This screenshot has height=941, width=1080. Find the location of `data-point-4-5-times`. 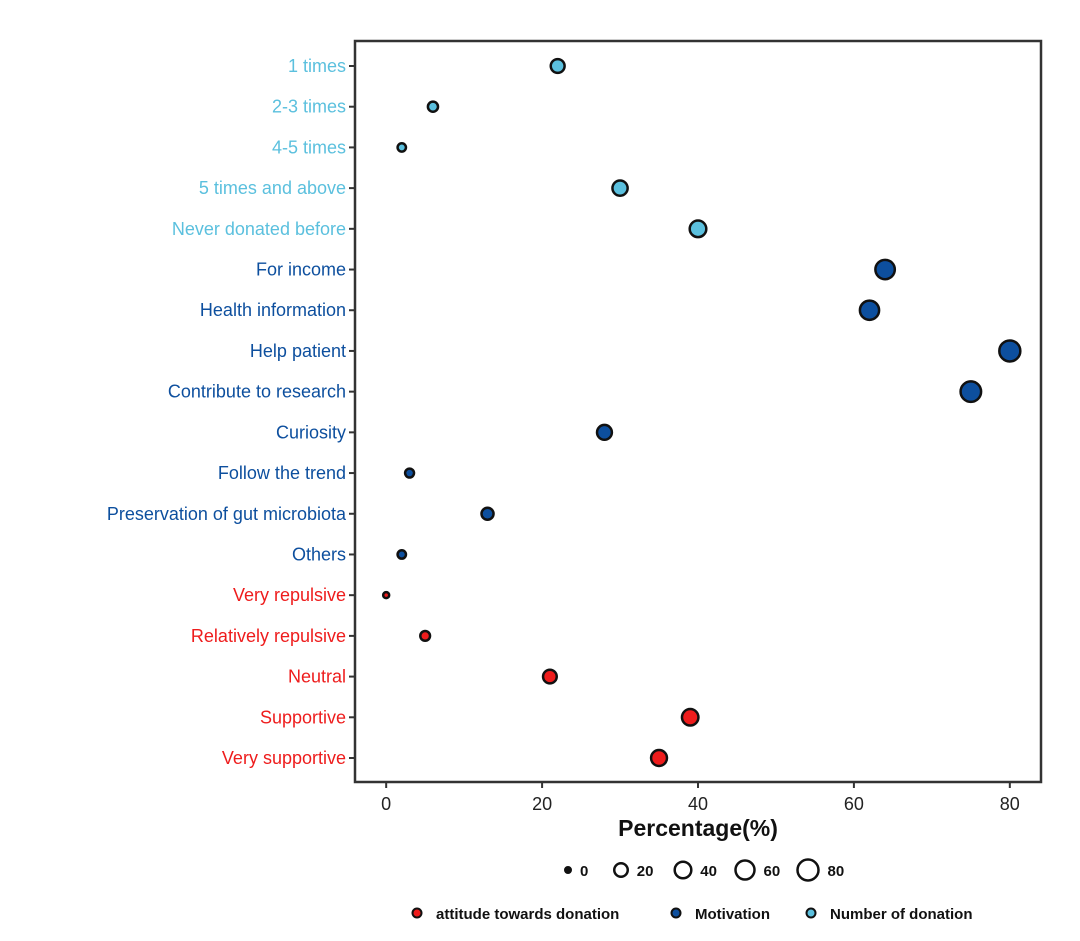

data-point-4-5-times is located at coordinates (402, 147).